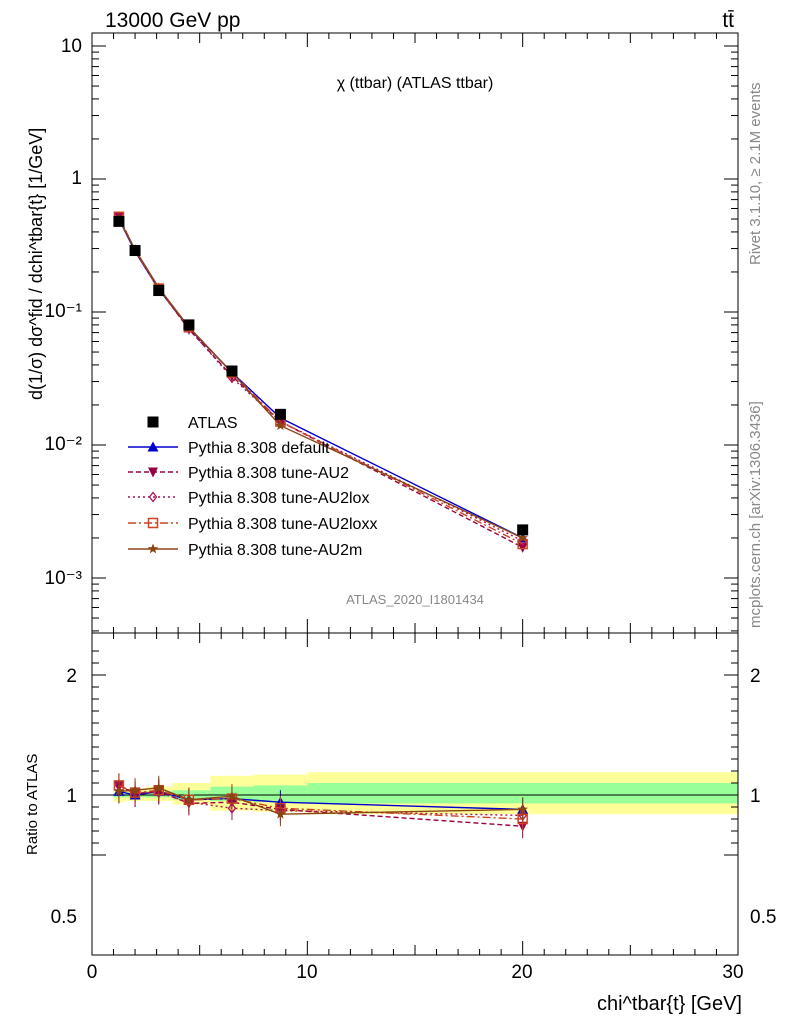  I want to click on main-y-axis-label: d(1/σ) dσ^fid / dchi^tbar{t} [1/GeV], so click(36, 264).